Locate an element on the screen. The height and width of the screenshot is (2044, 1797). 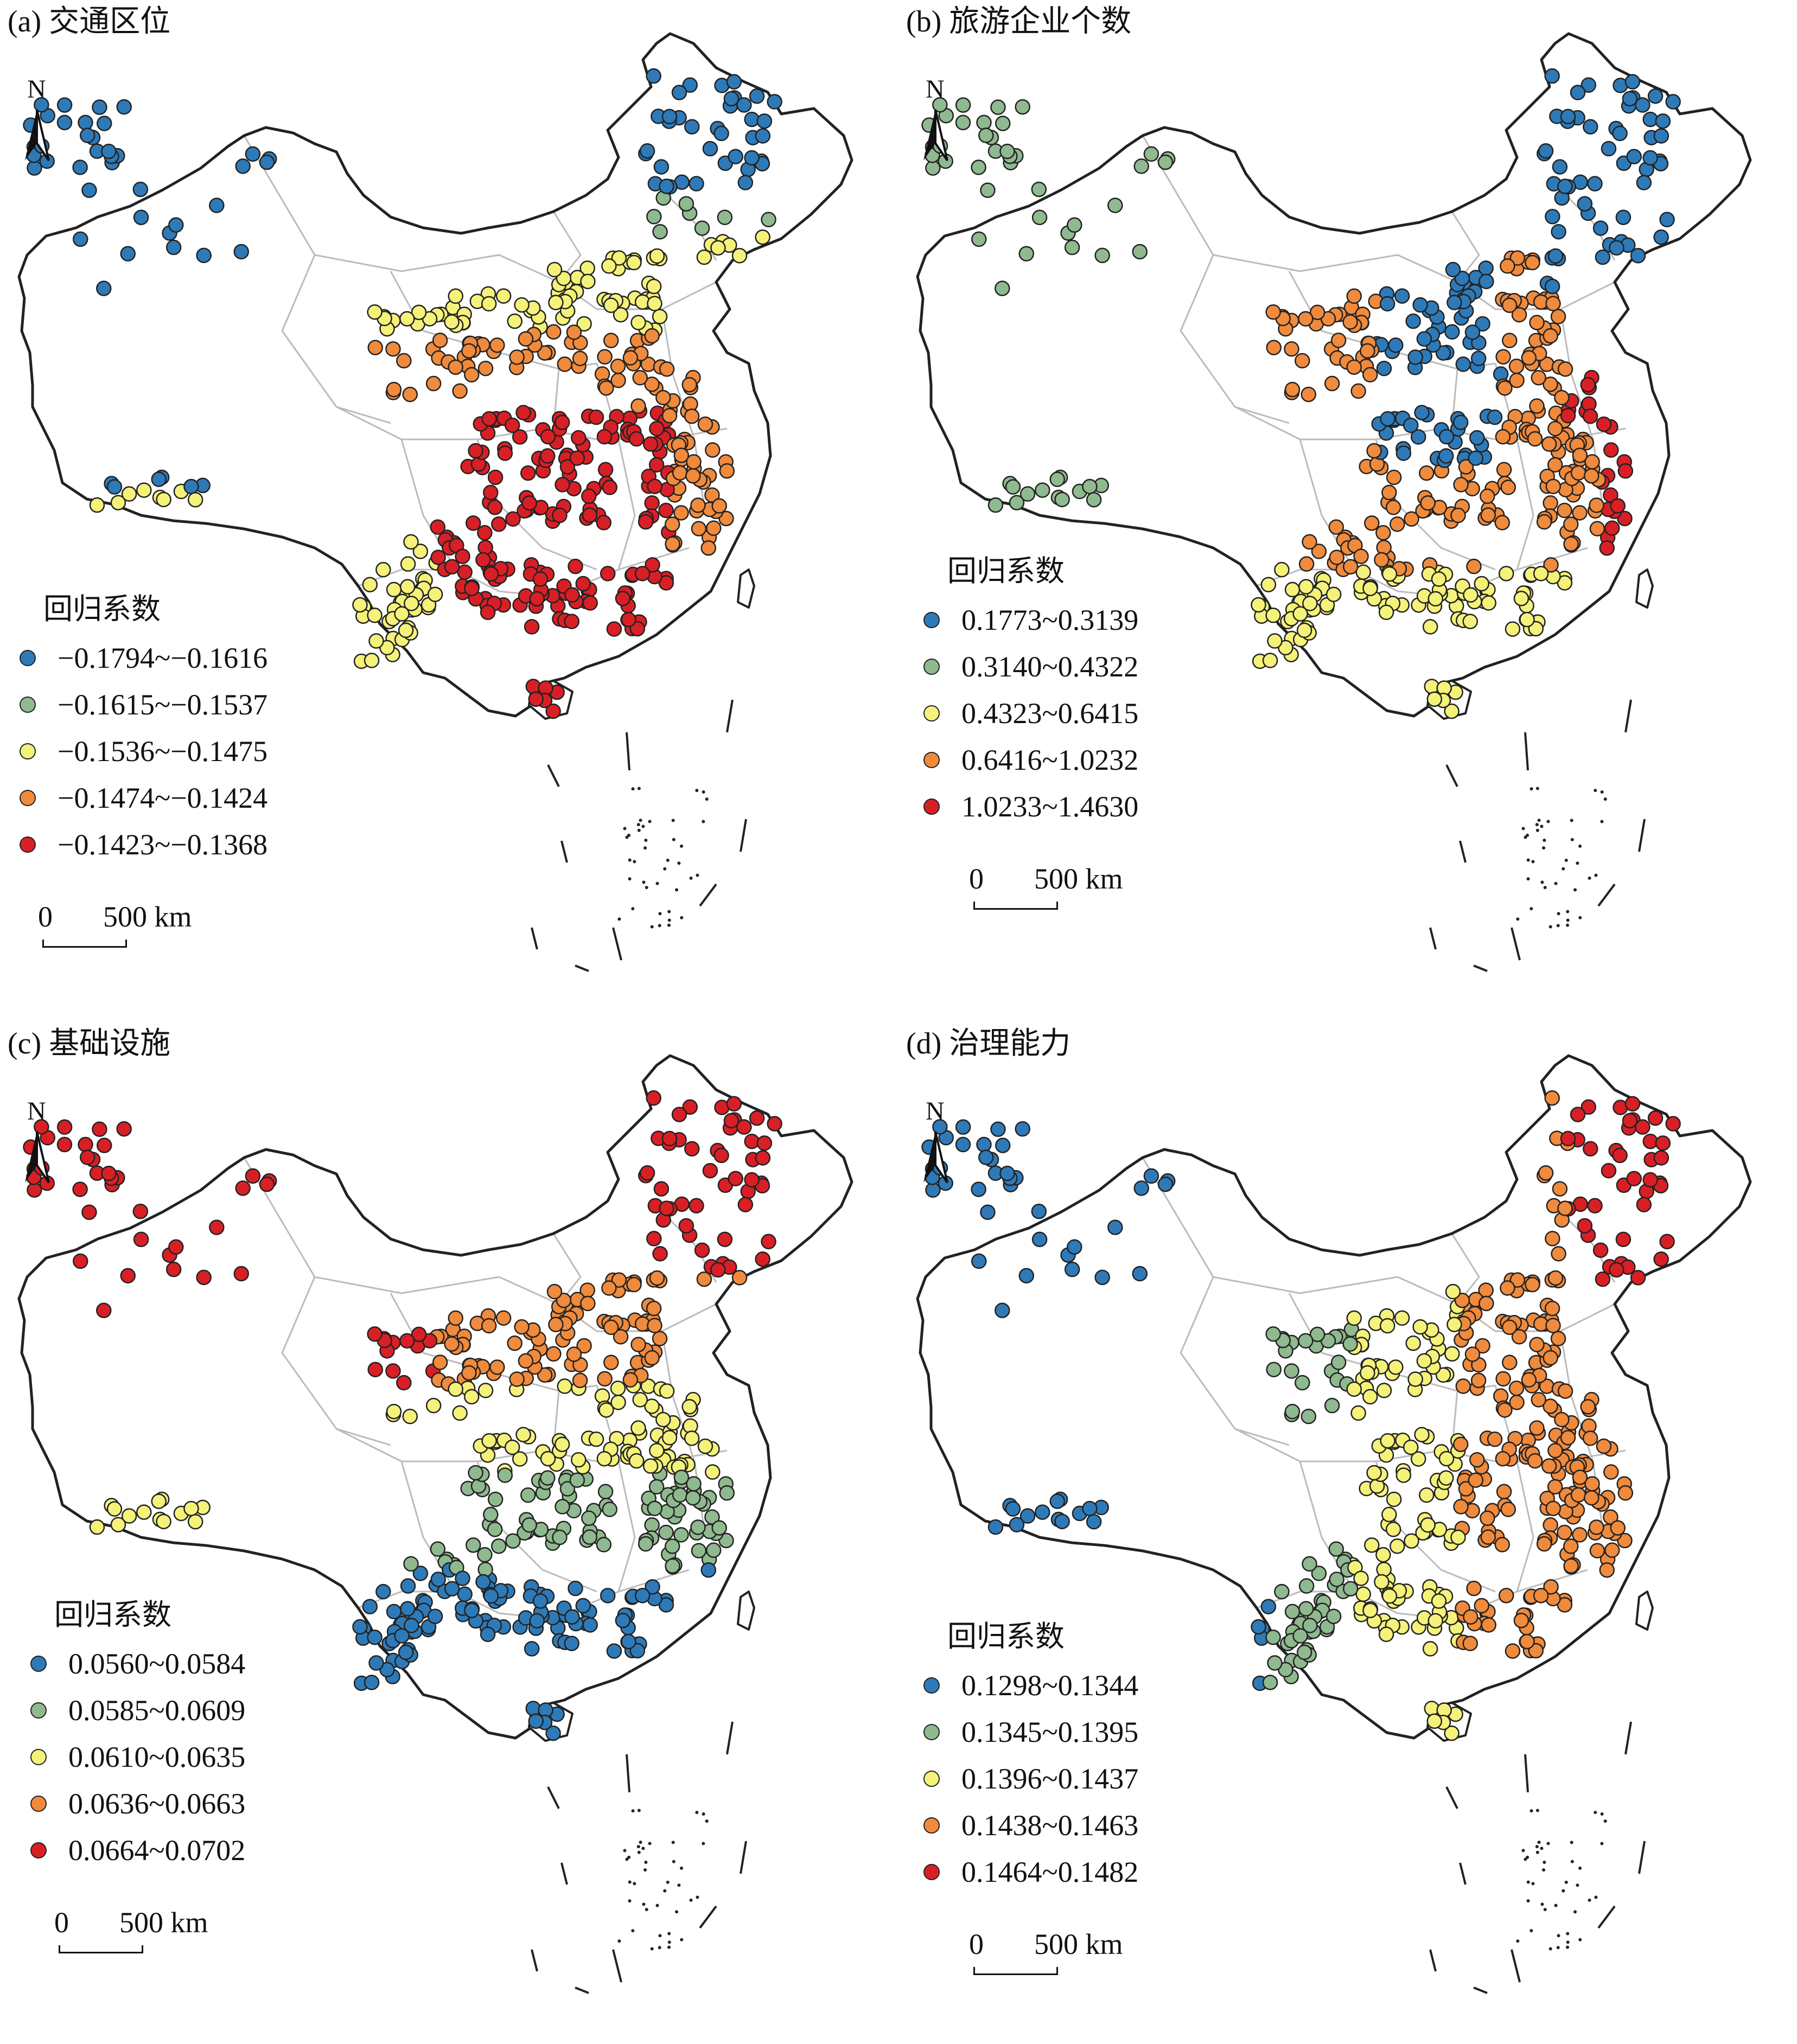
legend-item: −0.1794~−0.1616 is located at coordinates (133, 658).